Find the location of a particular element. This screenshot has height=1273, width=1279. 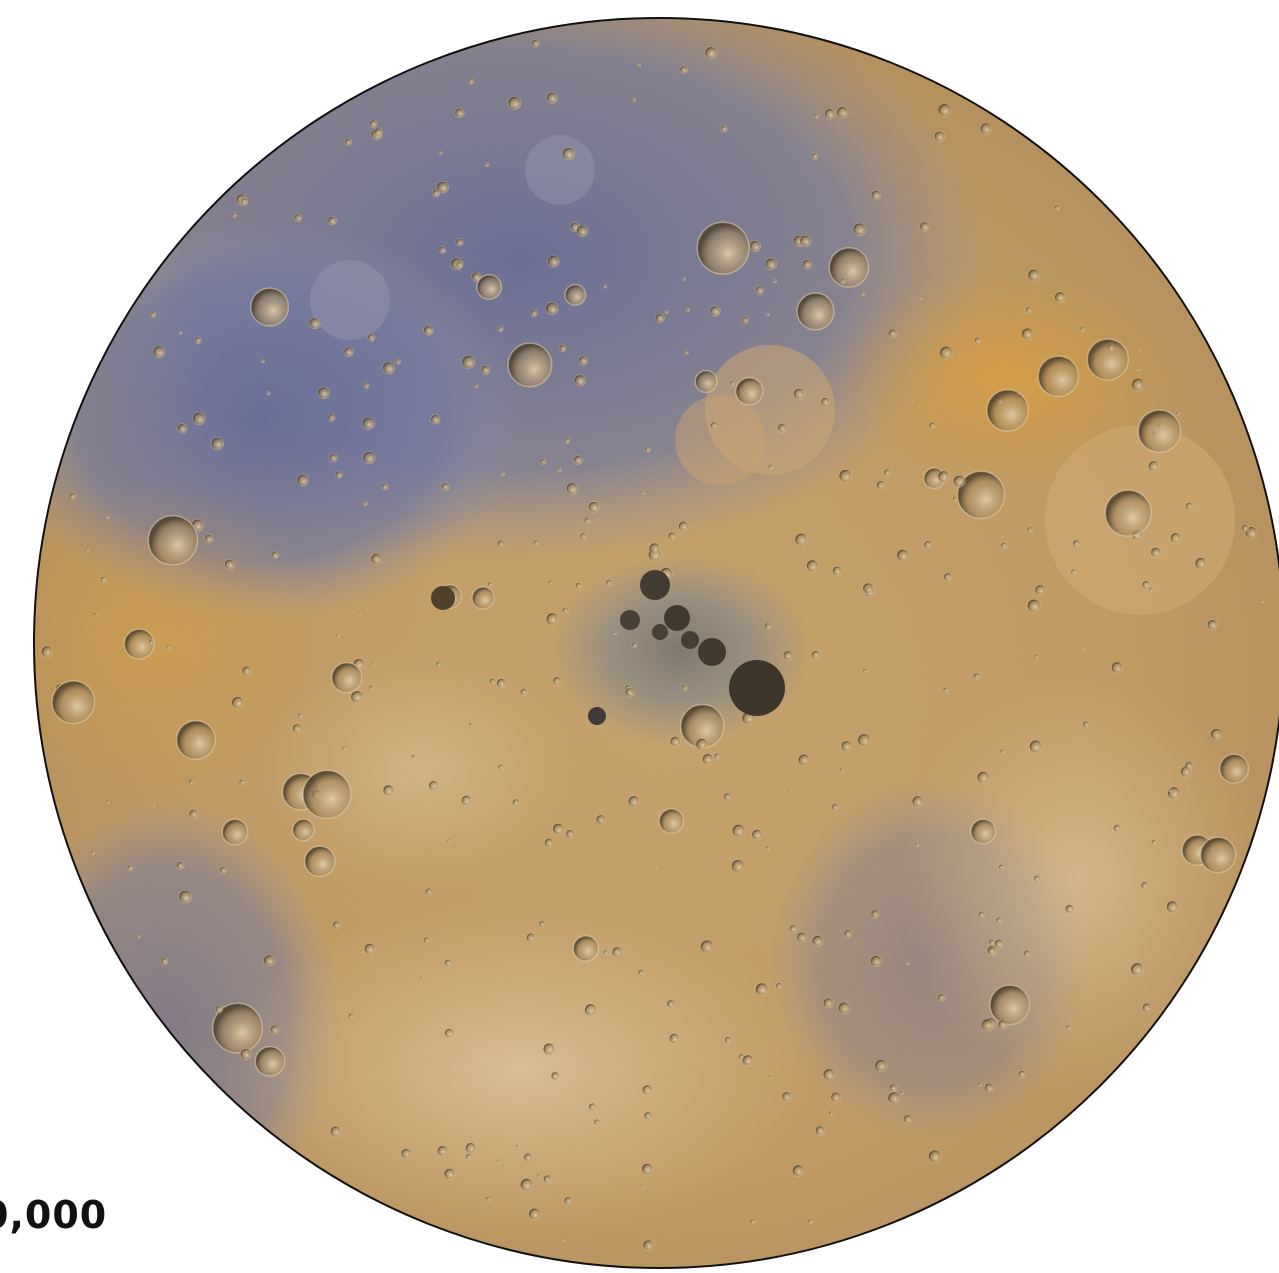

scale-label: 0,000 is located at coordinates (54, 1215).